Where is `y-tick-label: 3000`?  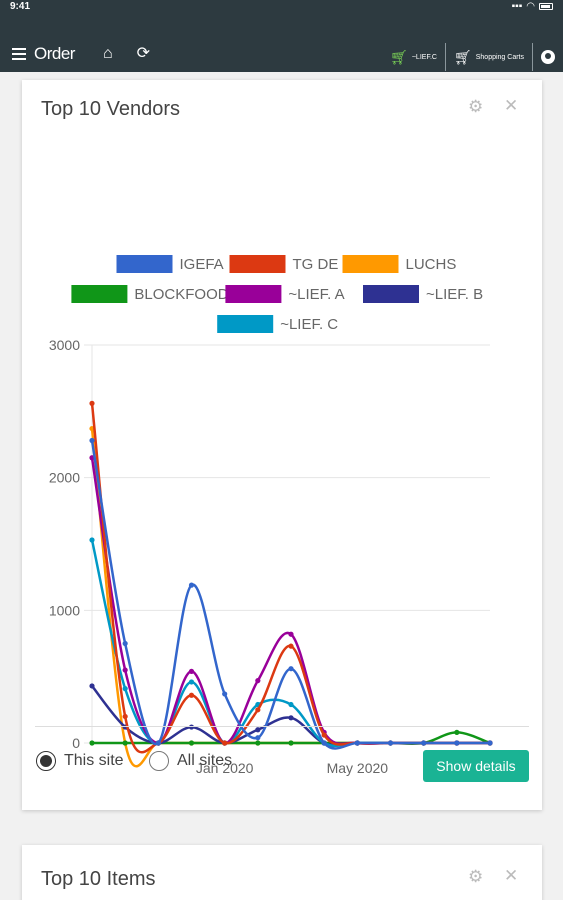
y-tick-label: 3000 is located at coordinates (64, 345).